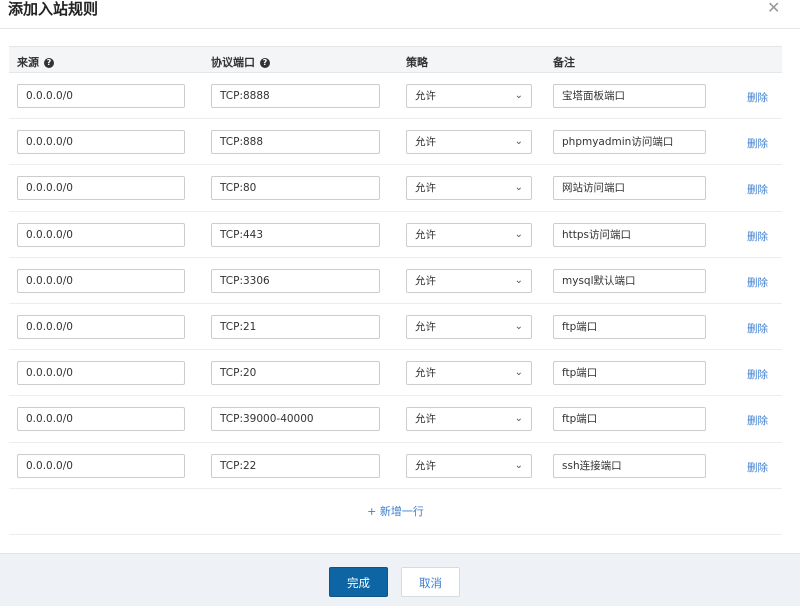 This screenshot has height=606, width=800. I want to click on port-input: TCP:443, so click(295, 234).